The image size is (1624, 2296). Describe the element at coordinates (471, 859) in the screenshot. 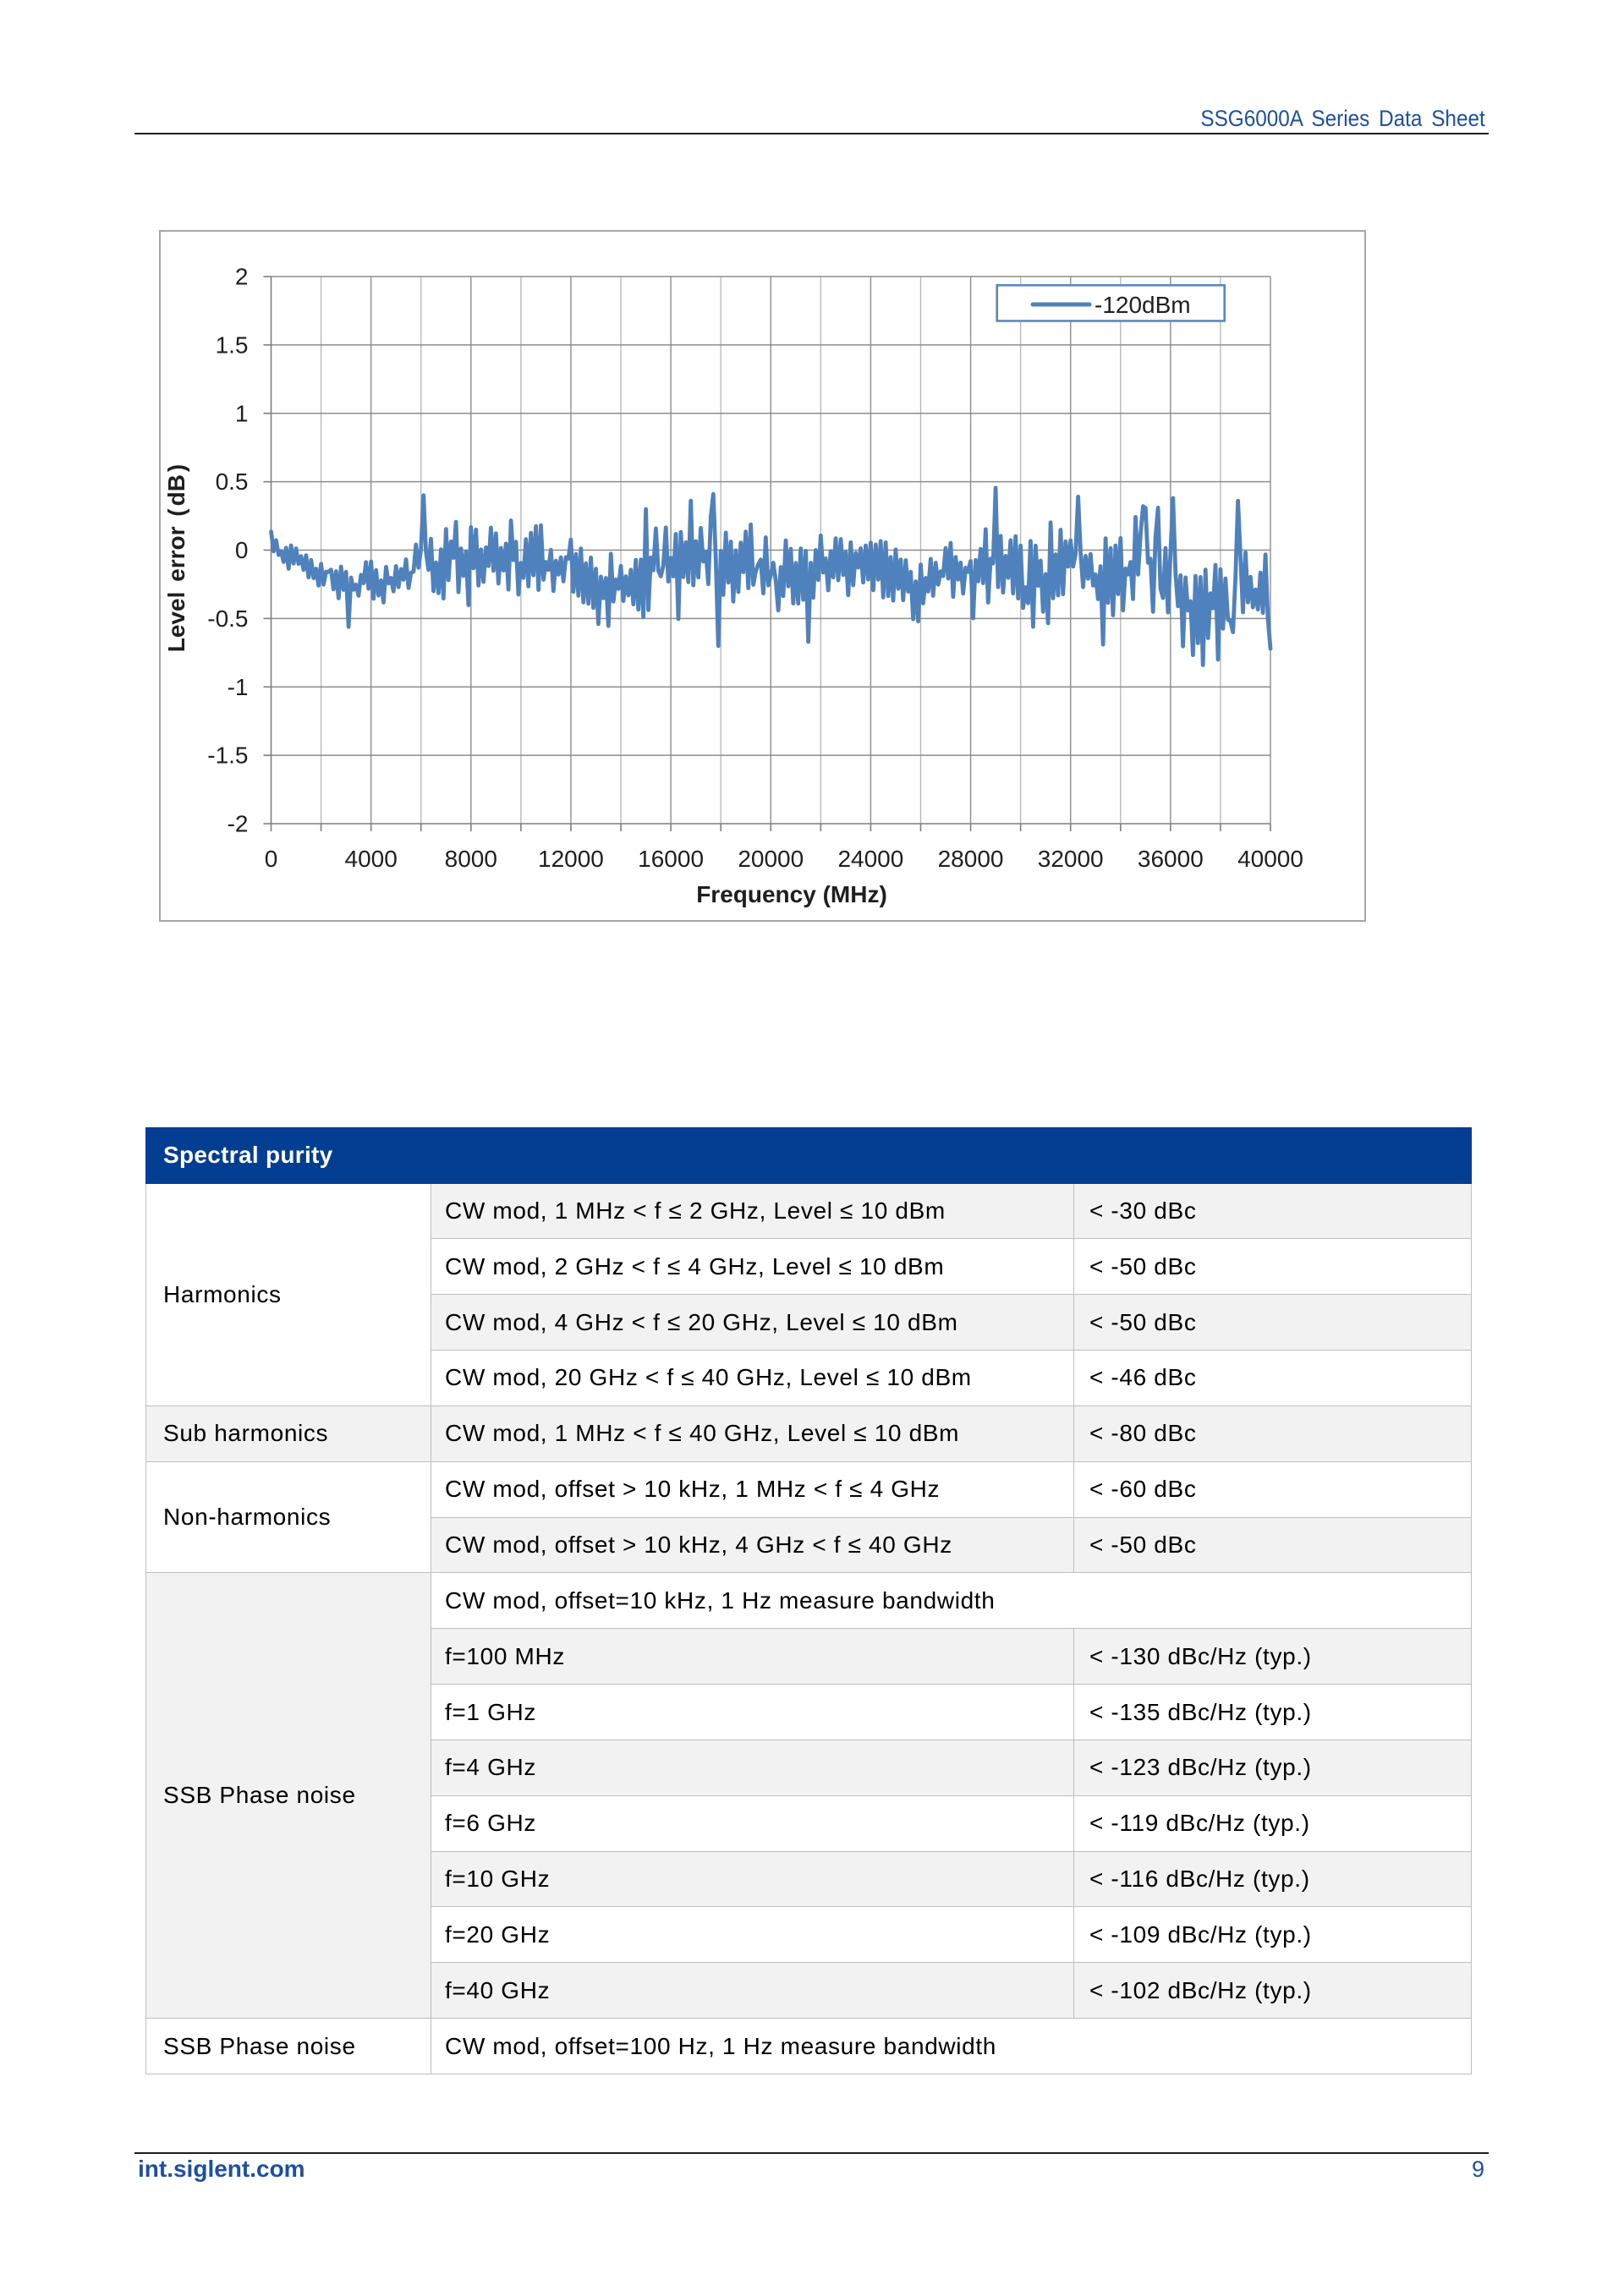

I see `svg-text: 8000` at that location.